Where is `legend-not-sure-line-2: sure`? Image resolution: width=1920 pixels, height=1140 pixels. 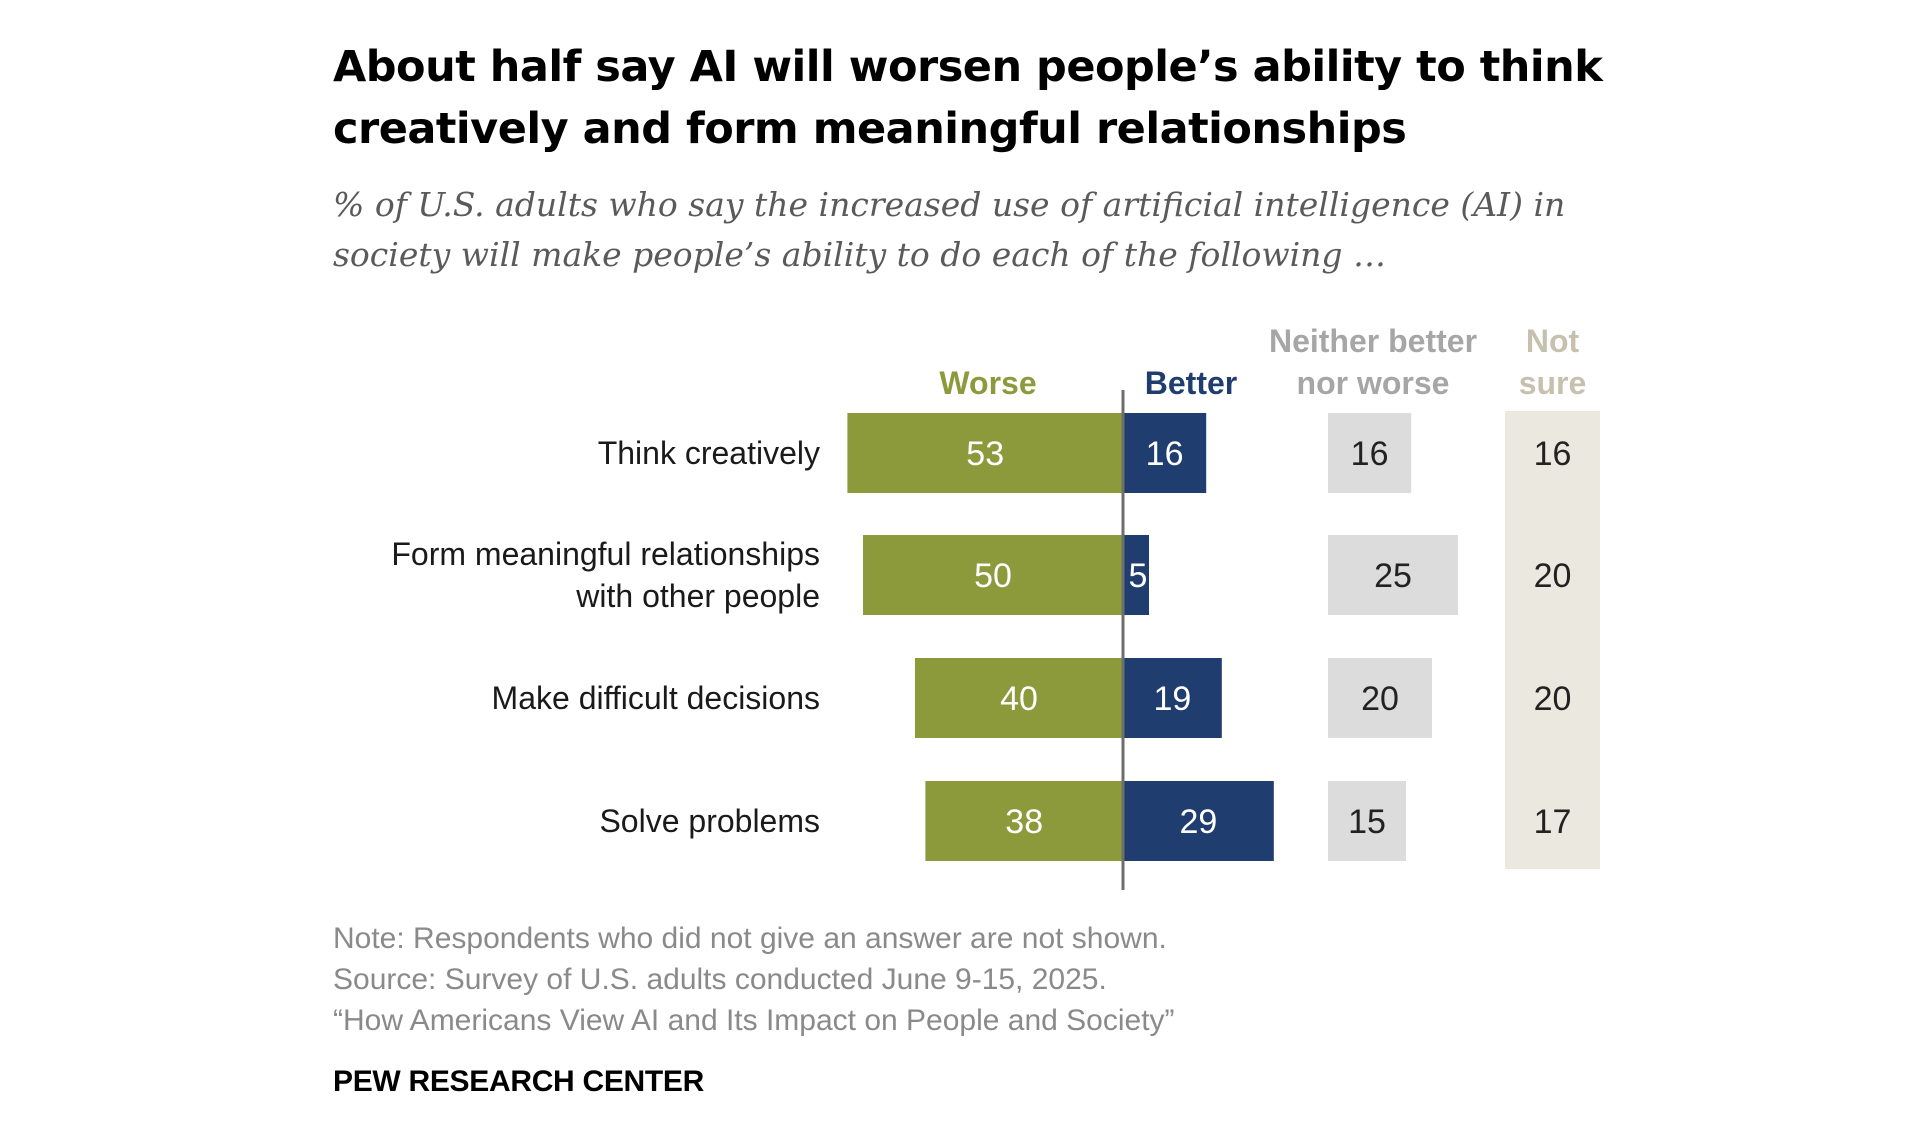
legend-not-sure-line-2: sure is located at coordinates (1553, 383).